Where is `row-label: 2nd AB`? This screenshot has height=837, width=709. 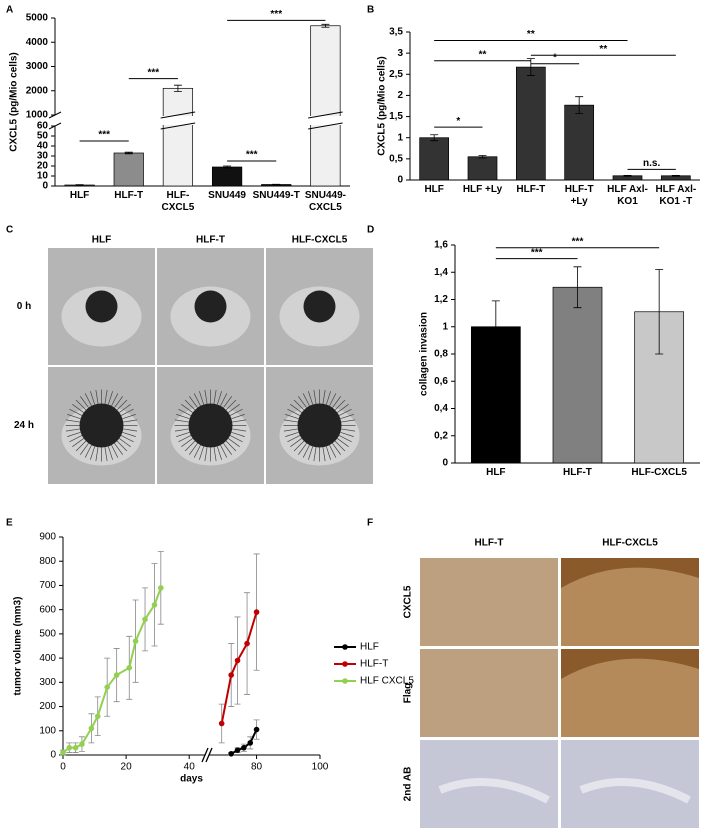 row-label: 2nd AB is located at coordinates (408, 784).